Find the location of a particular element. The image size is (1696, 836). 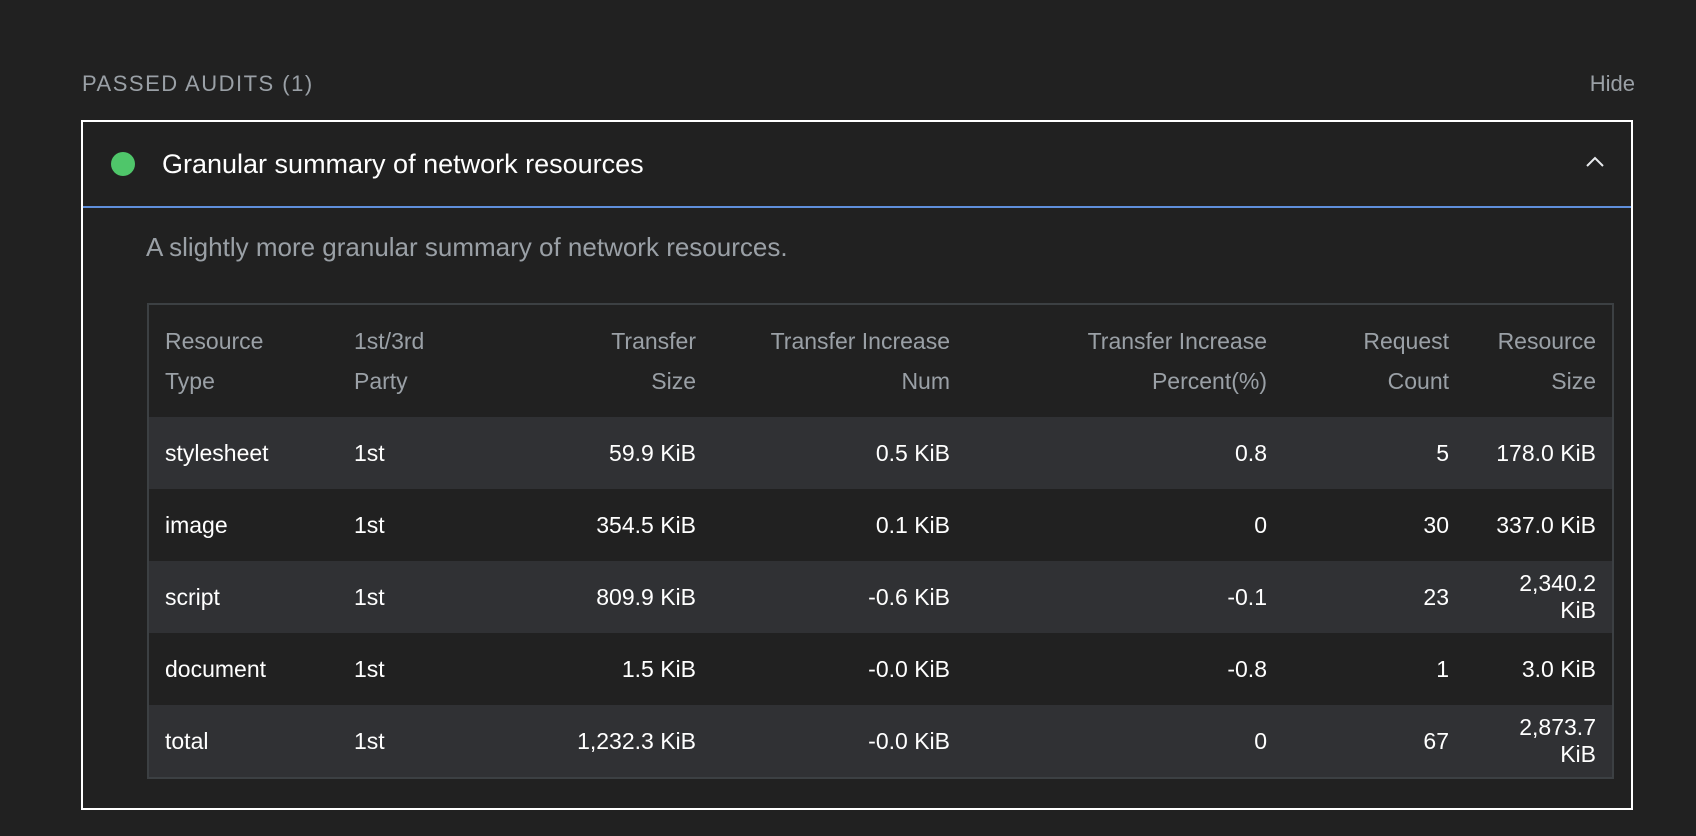

cell-request-count: 30 is located at coordinates (1436, 524).